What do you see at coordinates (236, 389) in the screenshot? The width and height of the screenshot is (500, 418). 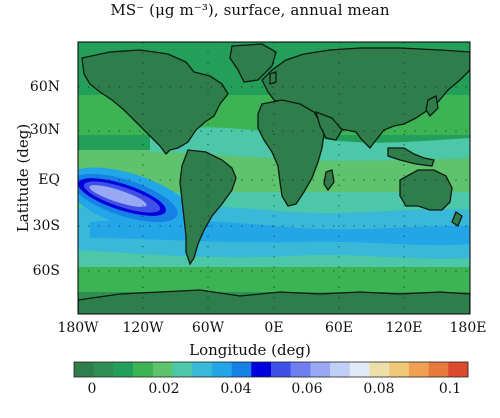 I see `colorbar-tick-004: 0.04` at bounding box center [236, 389].